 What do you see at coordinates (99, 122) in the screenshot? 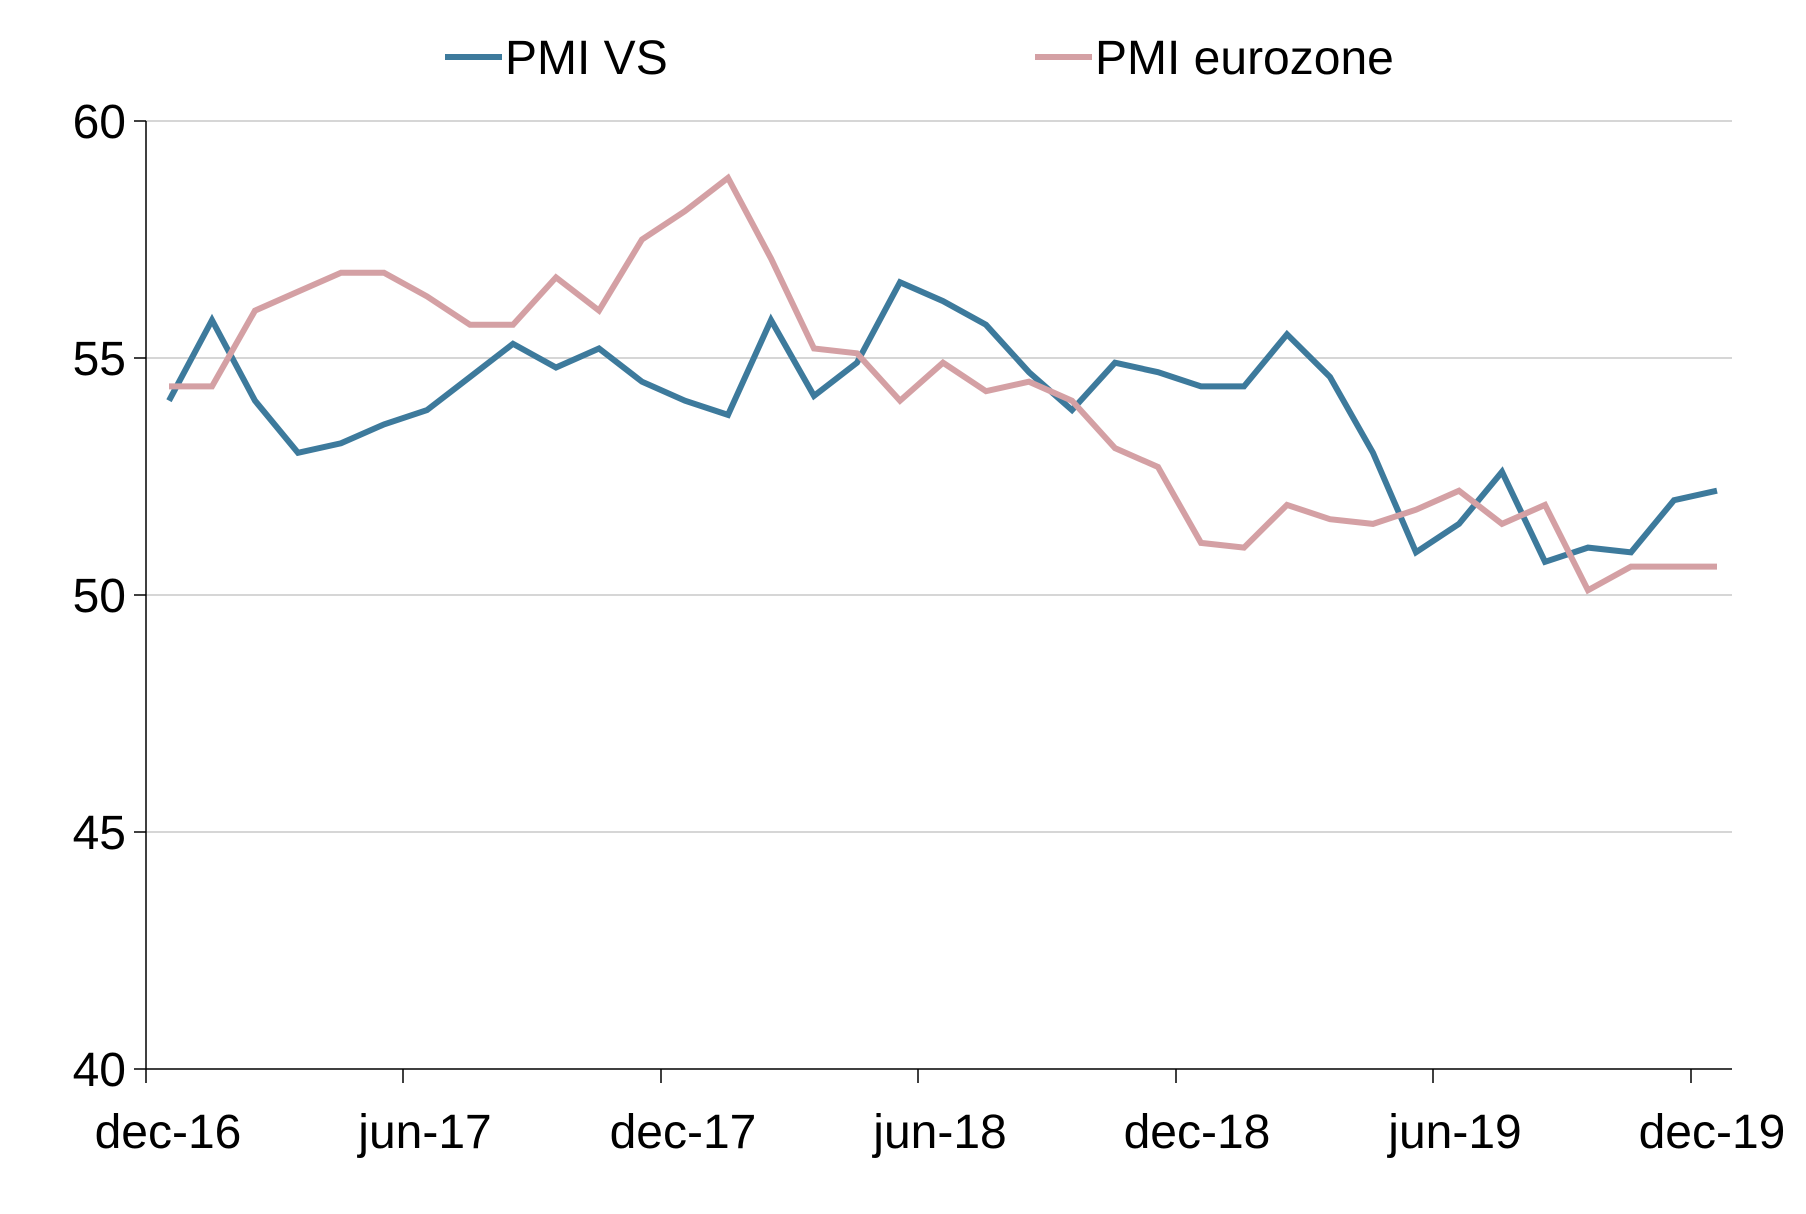
I see `y-tick-label: 60` at bounding box center [99, 122].